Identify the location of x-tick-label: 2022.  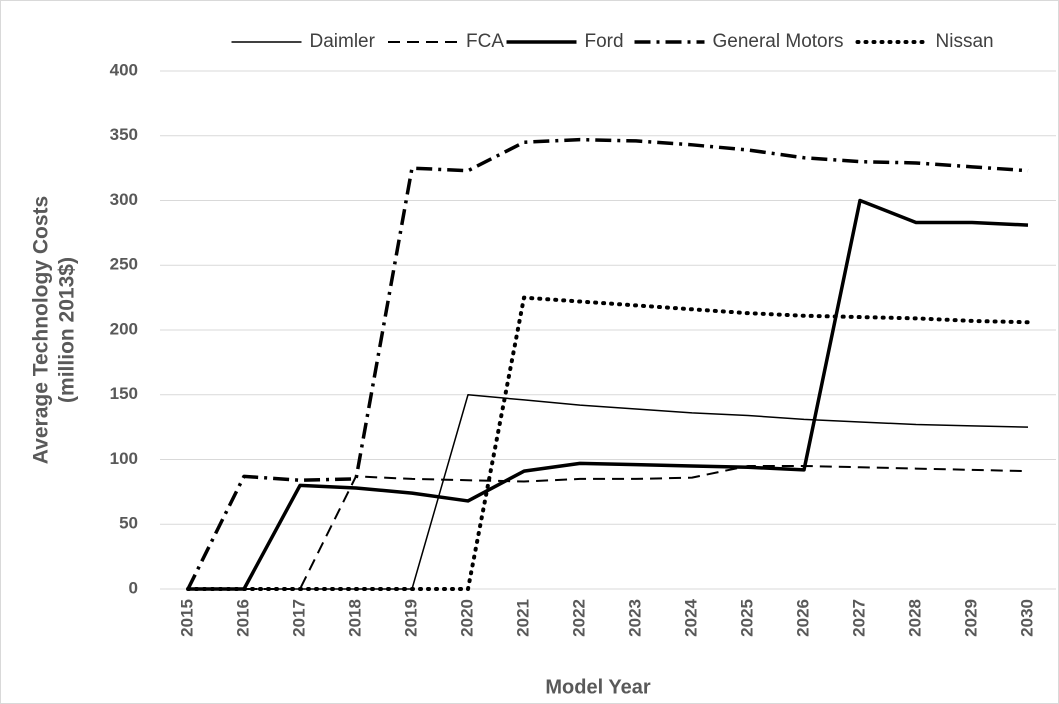
(578, 618).